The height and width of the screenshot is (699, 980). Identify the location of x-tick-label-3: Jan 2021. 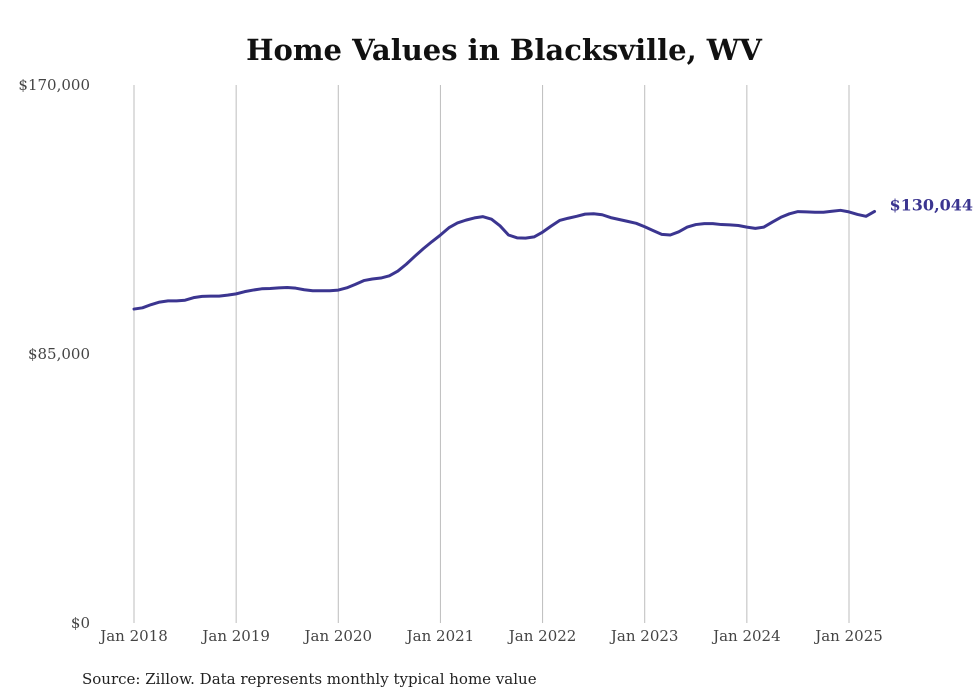
(440, 636).